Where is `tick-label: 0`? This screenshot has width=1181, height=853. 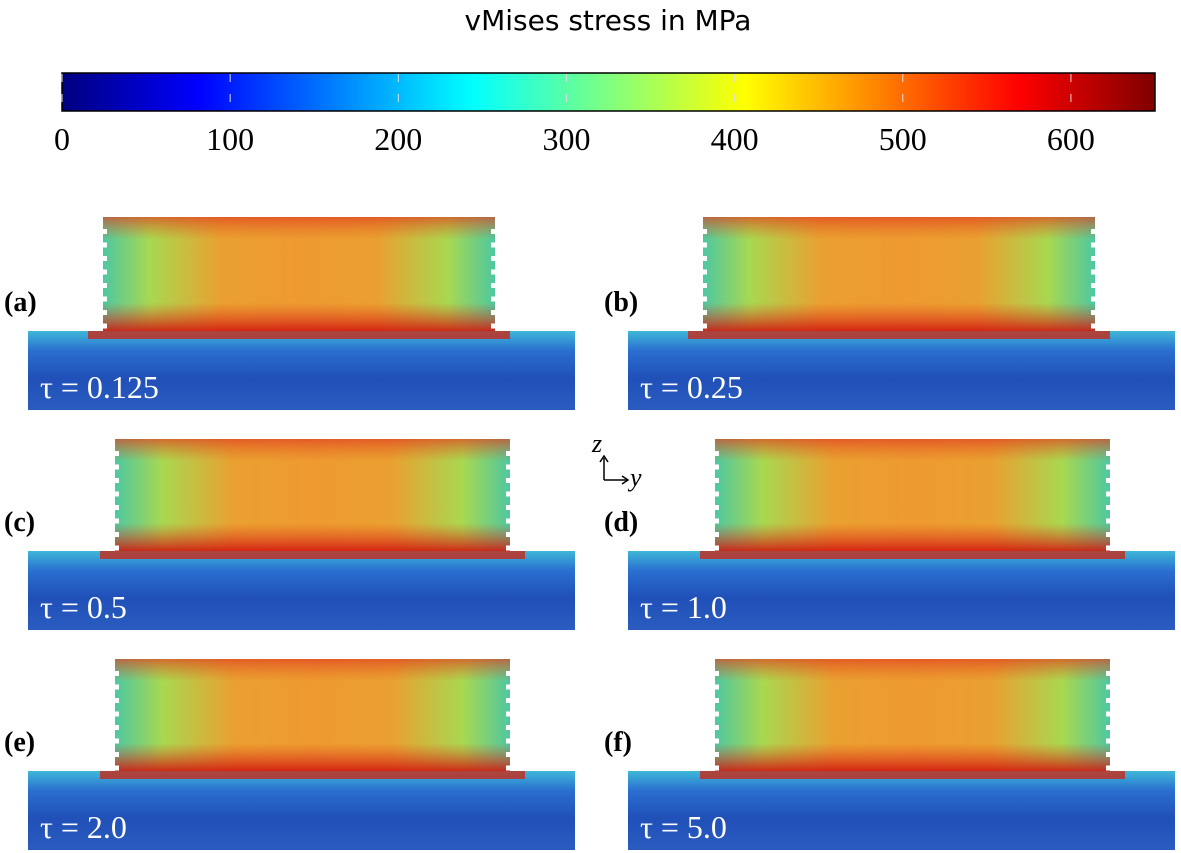
tick-label: 0 is located at coordinates (62, 139).